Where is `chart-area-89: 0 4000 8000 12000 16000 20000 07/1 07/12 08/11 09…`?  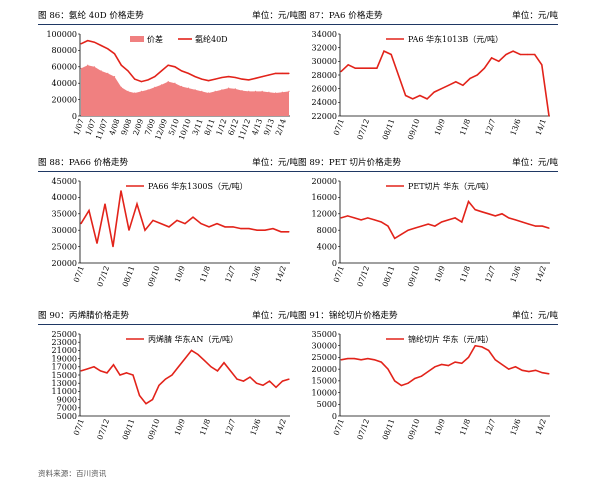 chart-area-89: 0 4000 8000 12000 16000 20000 07/1 07/12 08/11 09… is located at coordinates (428, 239).